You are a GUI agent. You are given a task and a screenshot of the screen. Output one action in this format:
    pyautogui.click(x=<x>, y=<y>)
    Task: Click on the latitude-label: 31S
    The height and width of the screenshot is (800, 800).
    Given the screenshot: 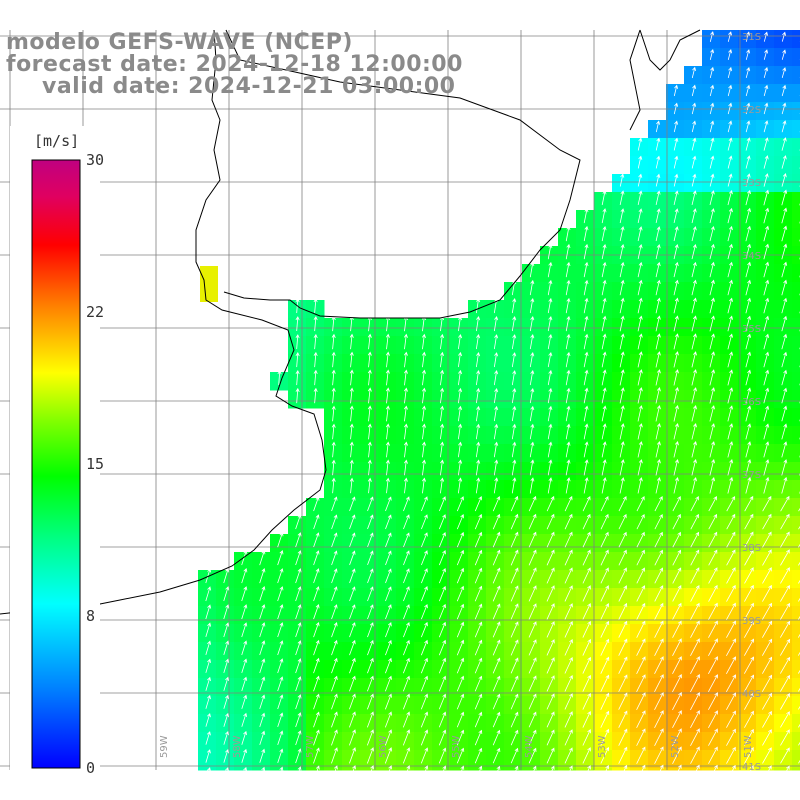 What is the action you would take?
    pyautogui.click(x=751, y=37)
    